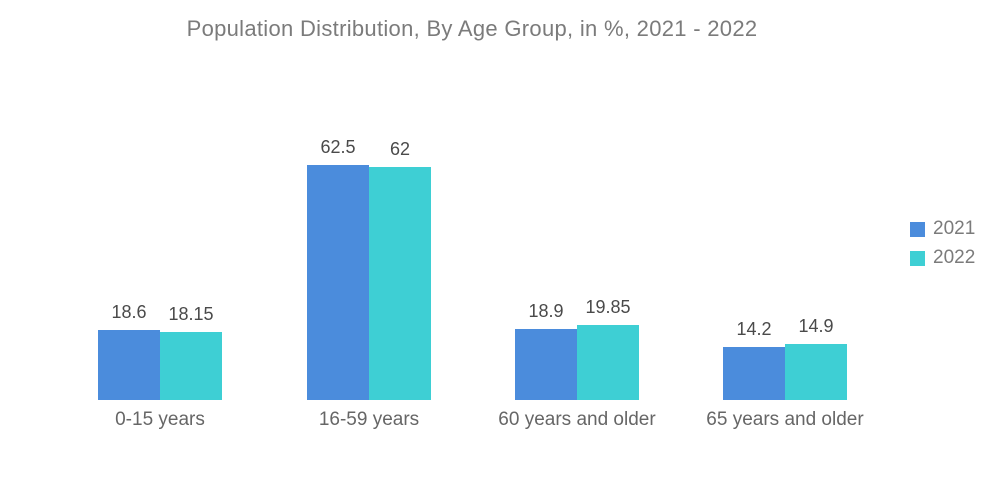 The image size is (1000, 504). Describe the element at coordinates (160, 419) in the screenshot. I see `category-label: 0-15 years` at that location.